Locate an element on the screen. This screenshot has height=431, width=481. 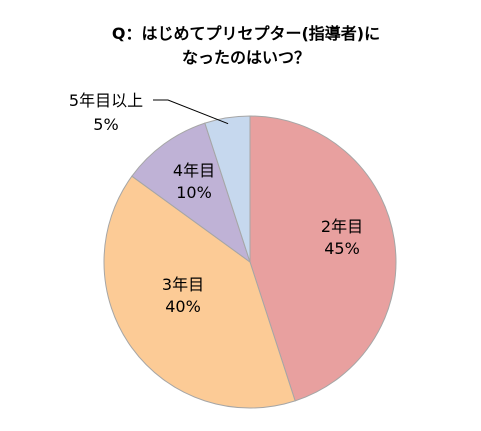
slice-category-label-4: 5年目以上 is located at coordinates (106, 100).